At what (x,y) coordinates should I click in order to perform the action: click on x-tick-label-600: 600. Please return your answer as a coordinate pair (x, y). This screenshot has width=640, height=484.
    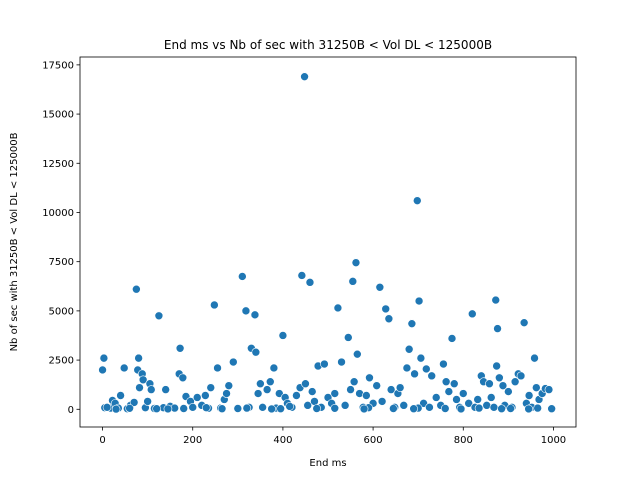
    Looking at the image, I should click on (373, 440).